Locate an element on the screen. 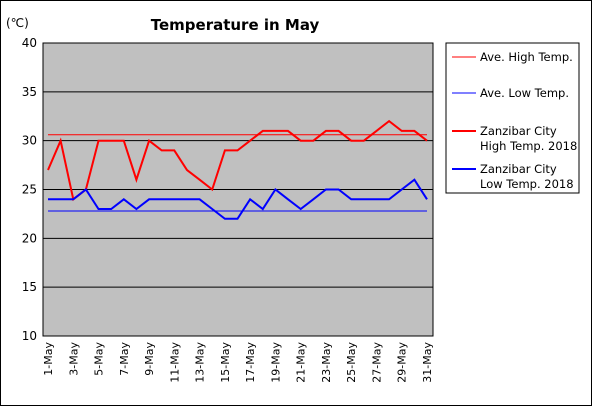  x-tick-label: 29-May is located at coordinates (402, 362).